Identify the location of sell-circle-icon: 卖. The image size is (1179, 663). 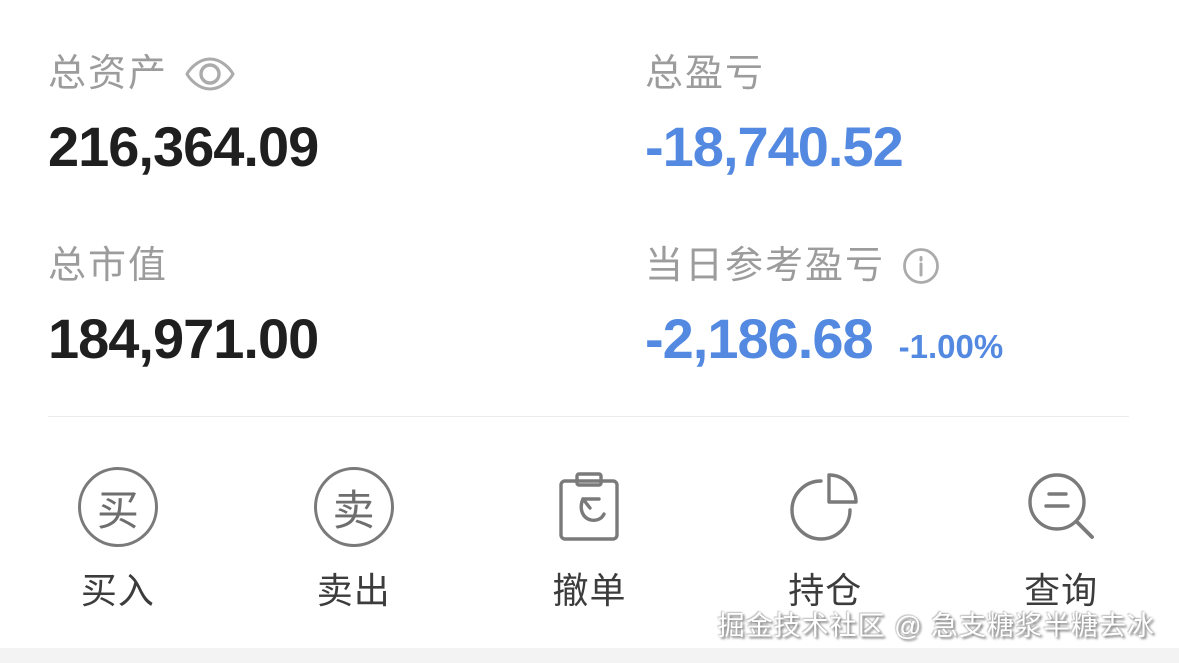
(354, 507).